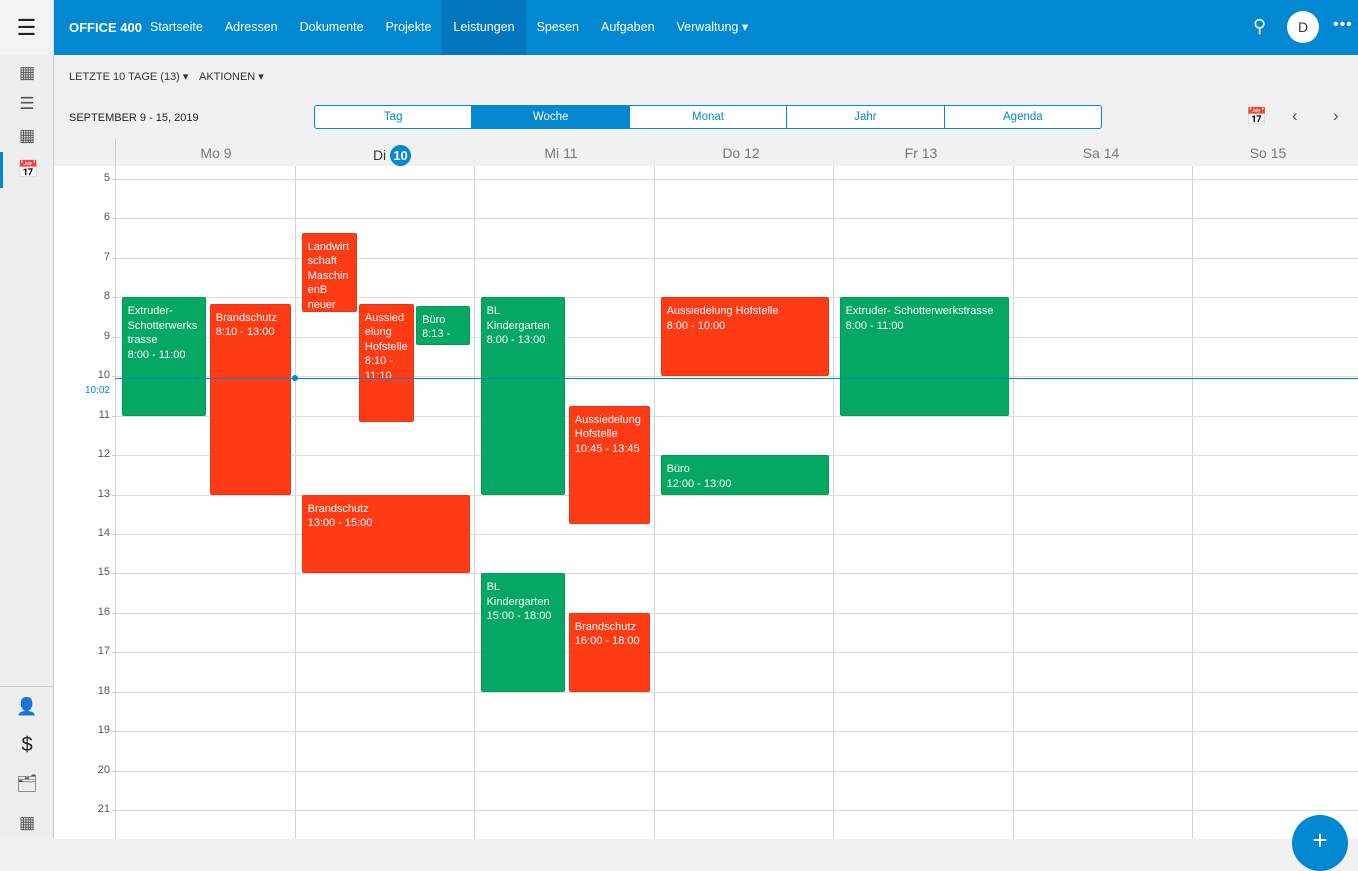 Image resolution: width=1358 pixels, height=871 pixels. What do you see at coordinates (523, 632) in the screenshot?
I see `calendar-event: BL Kindergarten 15:00 - 18:00` at bounding box center [523, 632].